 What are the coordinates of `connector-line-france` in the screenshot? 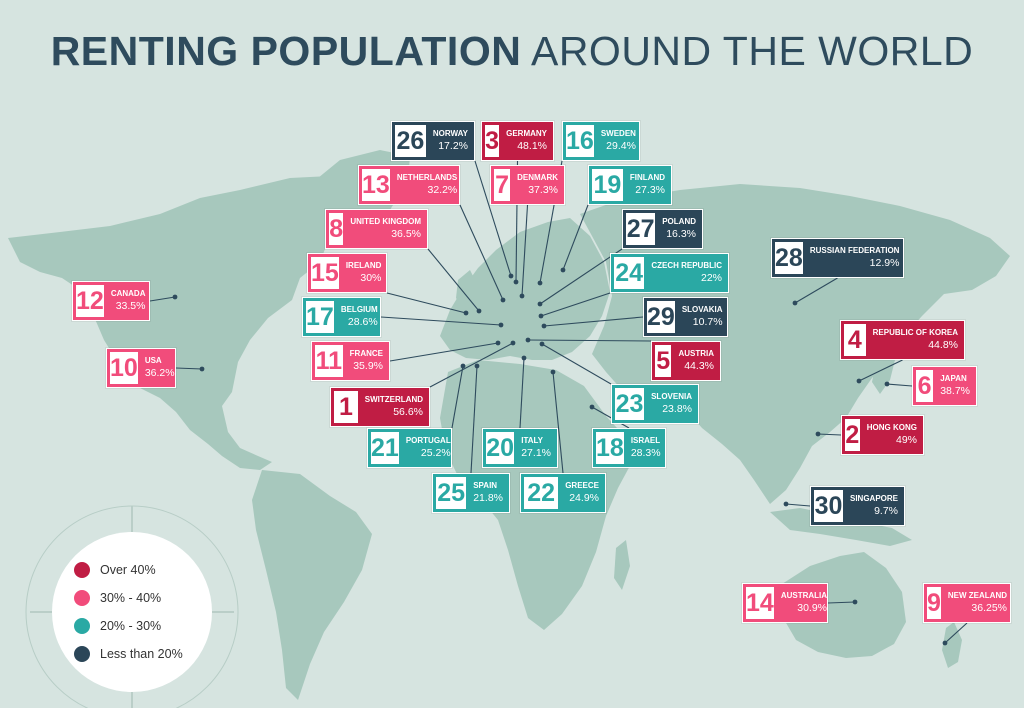 It's located at (444, 352).